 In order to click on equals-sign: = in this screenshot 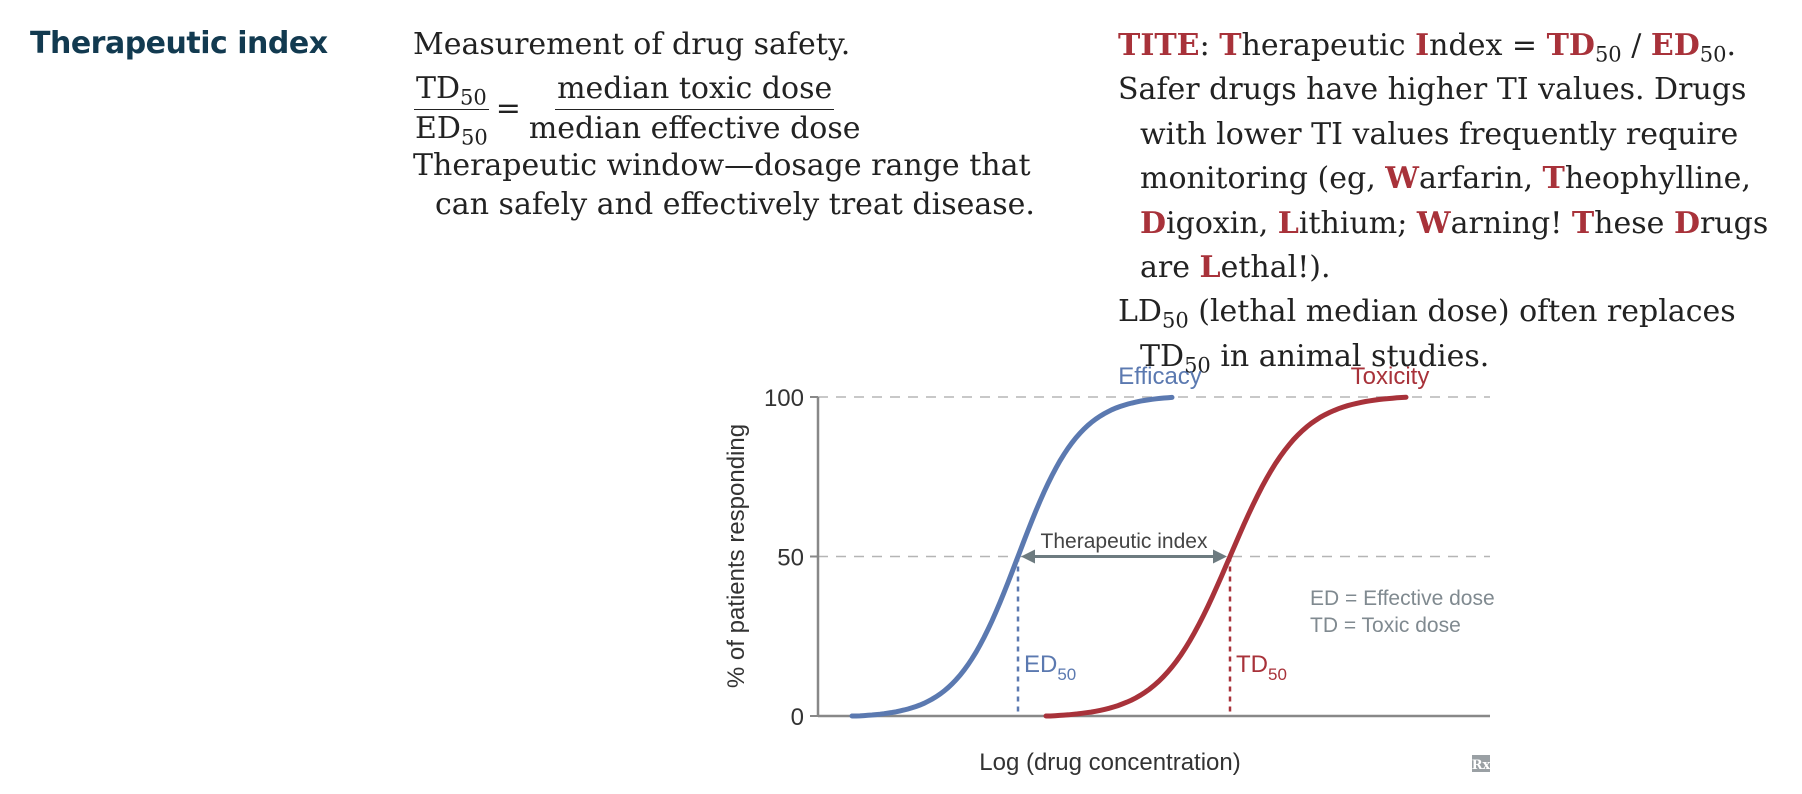, I will do `click(508, 108)`.